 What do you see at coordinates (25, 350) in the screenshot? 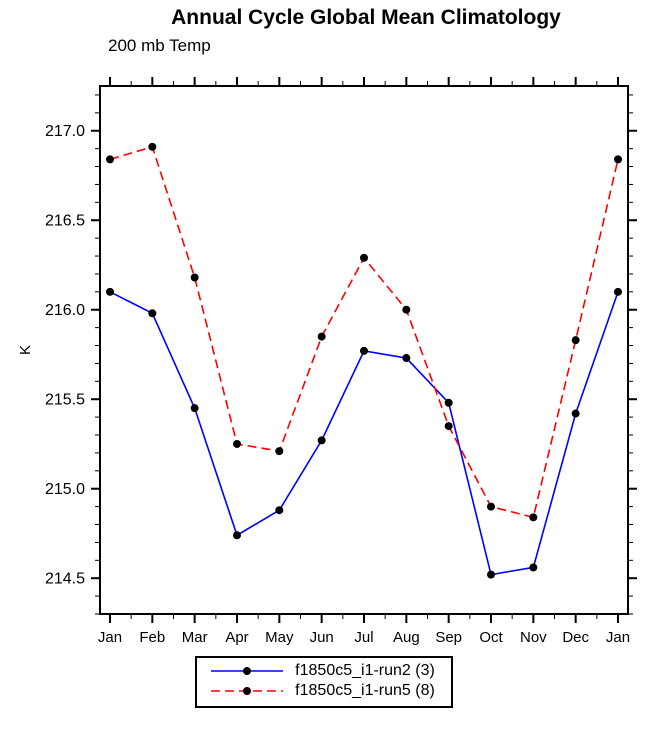
I see `y-axis-label: K` at bounding box center [25, 350].